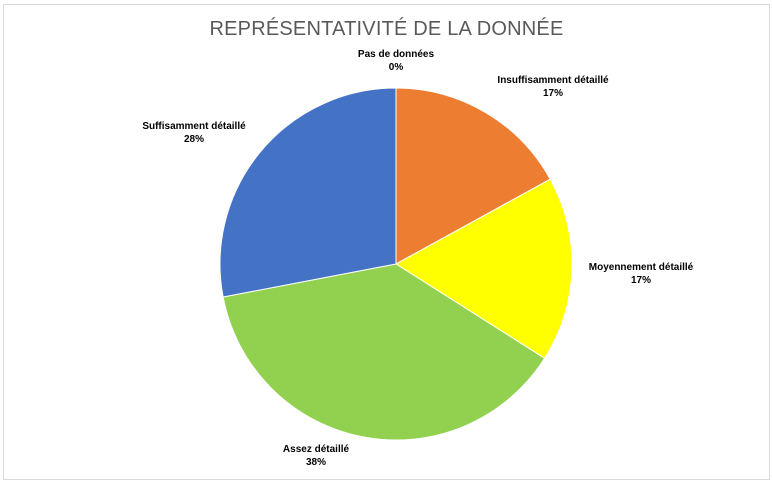 The height and width of the screenshot is (480, 773). What do you see at coordinates (316, 449) in the screenshot?
I see `slice-label-assez-detaille: Assez détaillé` at bounding box center [316, 449].